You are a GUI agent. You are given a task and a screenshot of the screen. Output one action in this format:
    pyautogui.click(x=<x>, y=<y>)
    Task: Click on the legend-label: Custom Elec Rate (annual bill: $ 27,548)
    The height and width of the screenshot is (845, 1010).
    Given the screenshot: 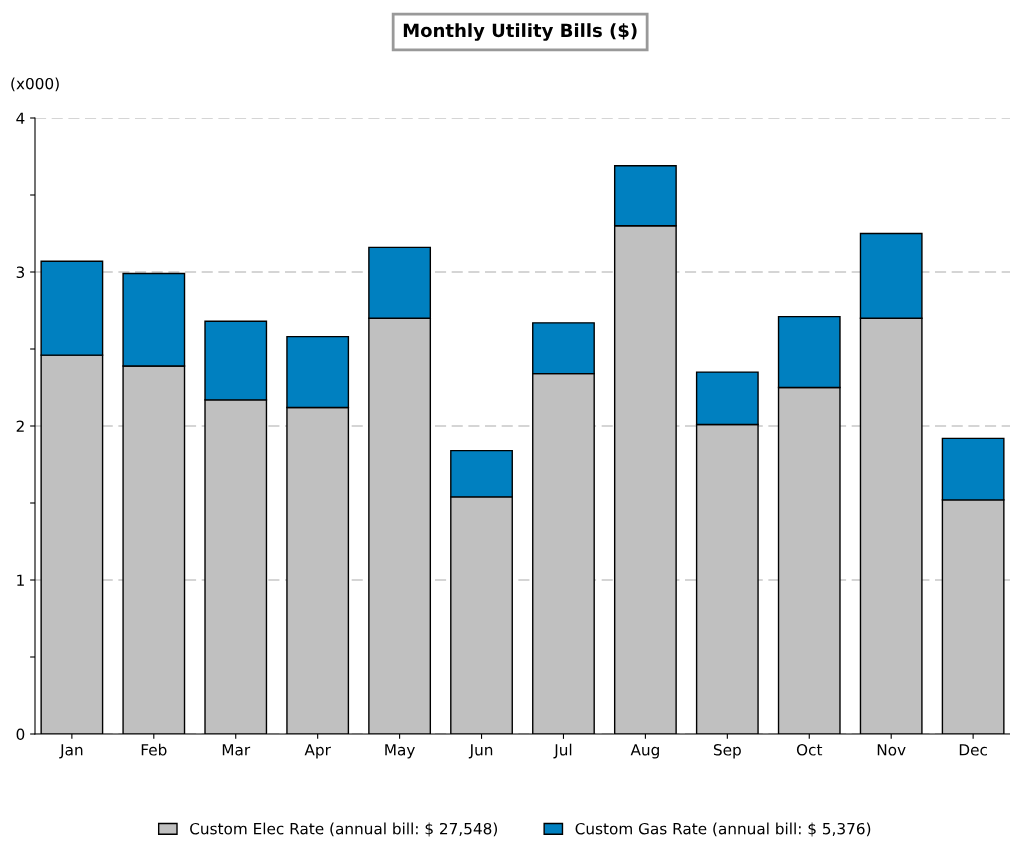 What is the action you would take?
    pyautogui.click(x=344, y=829)
    